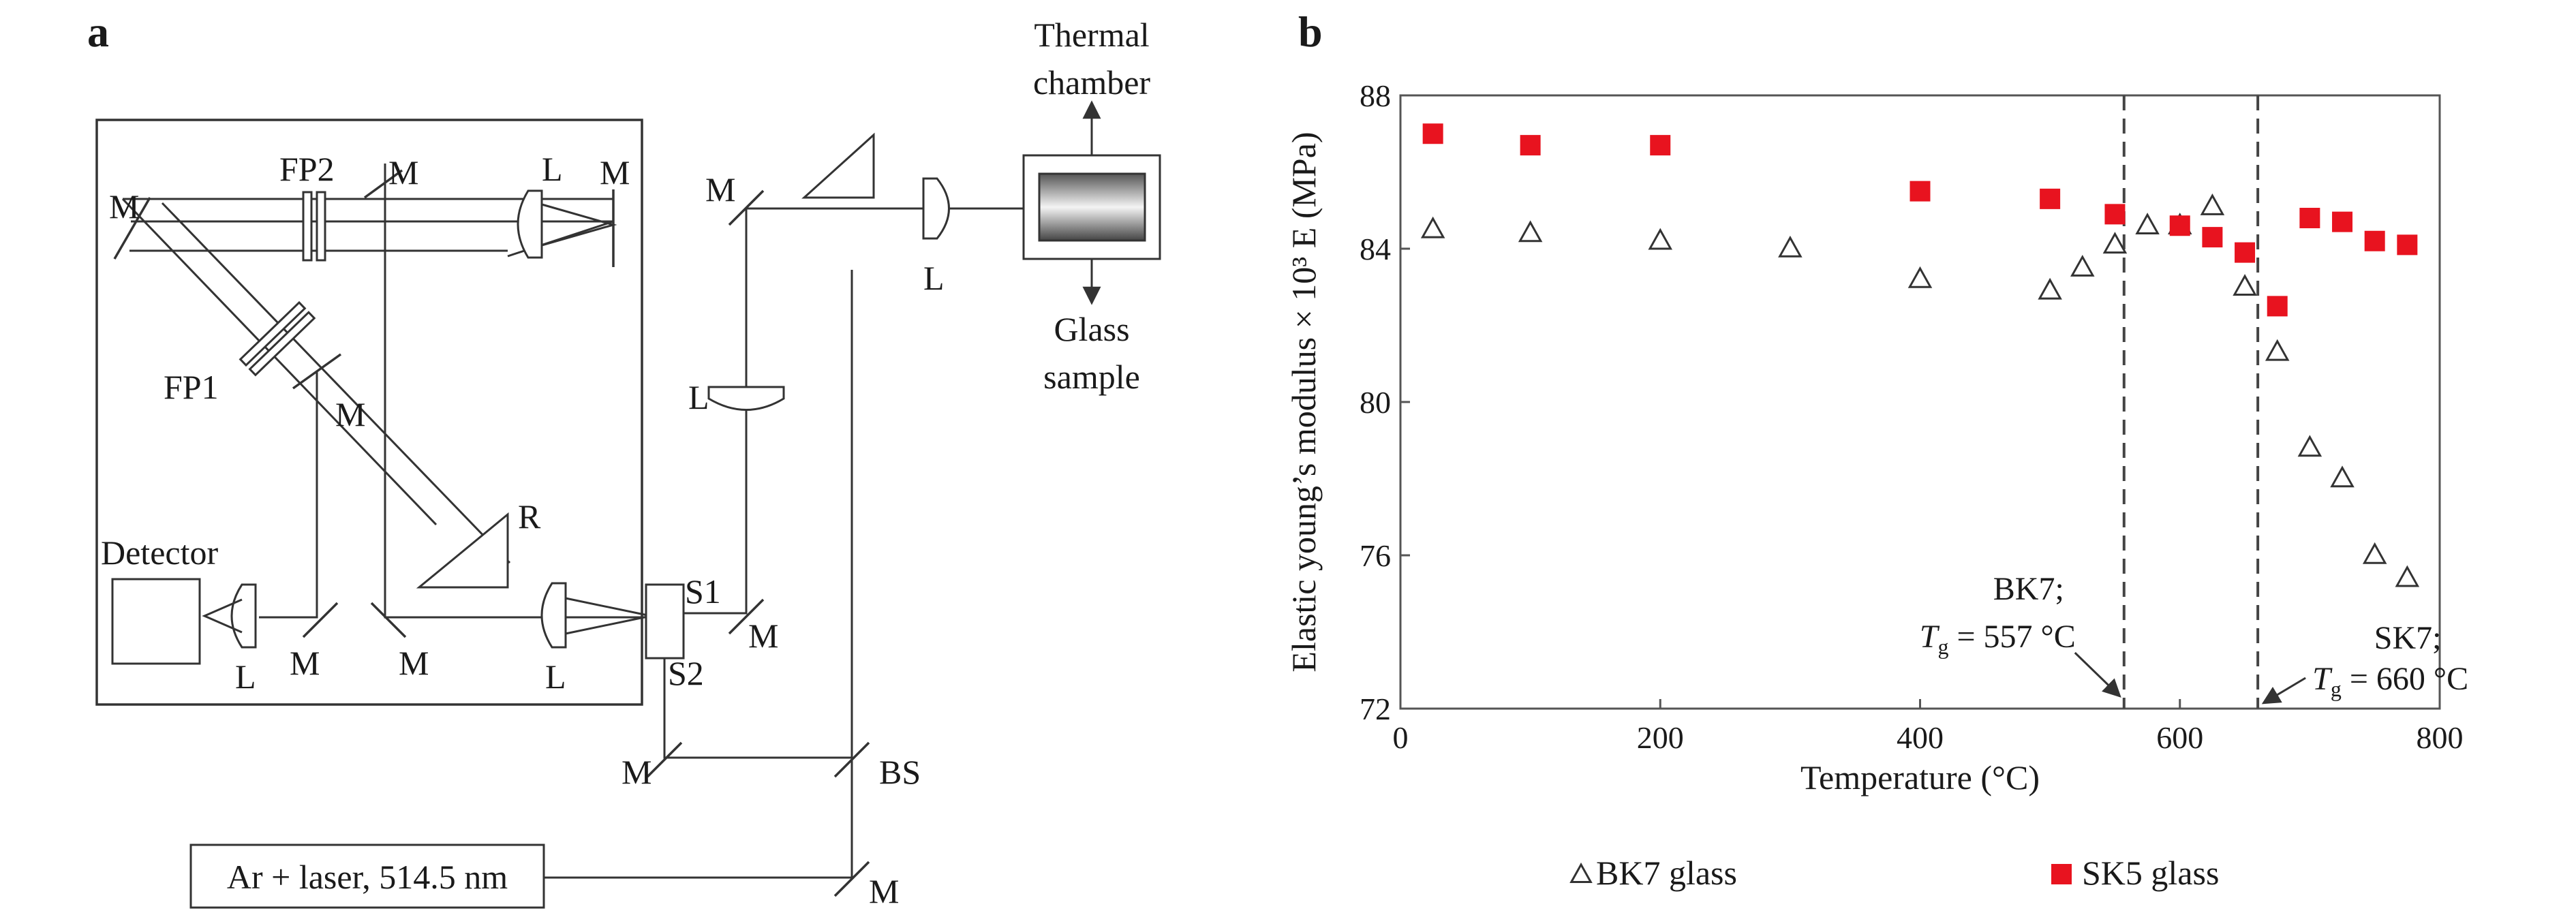  What do you see at coordinates (664, 759) in the screenshot?
I see `mirror-s2` at bounding box center [664, 759].